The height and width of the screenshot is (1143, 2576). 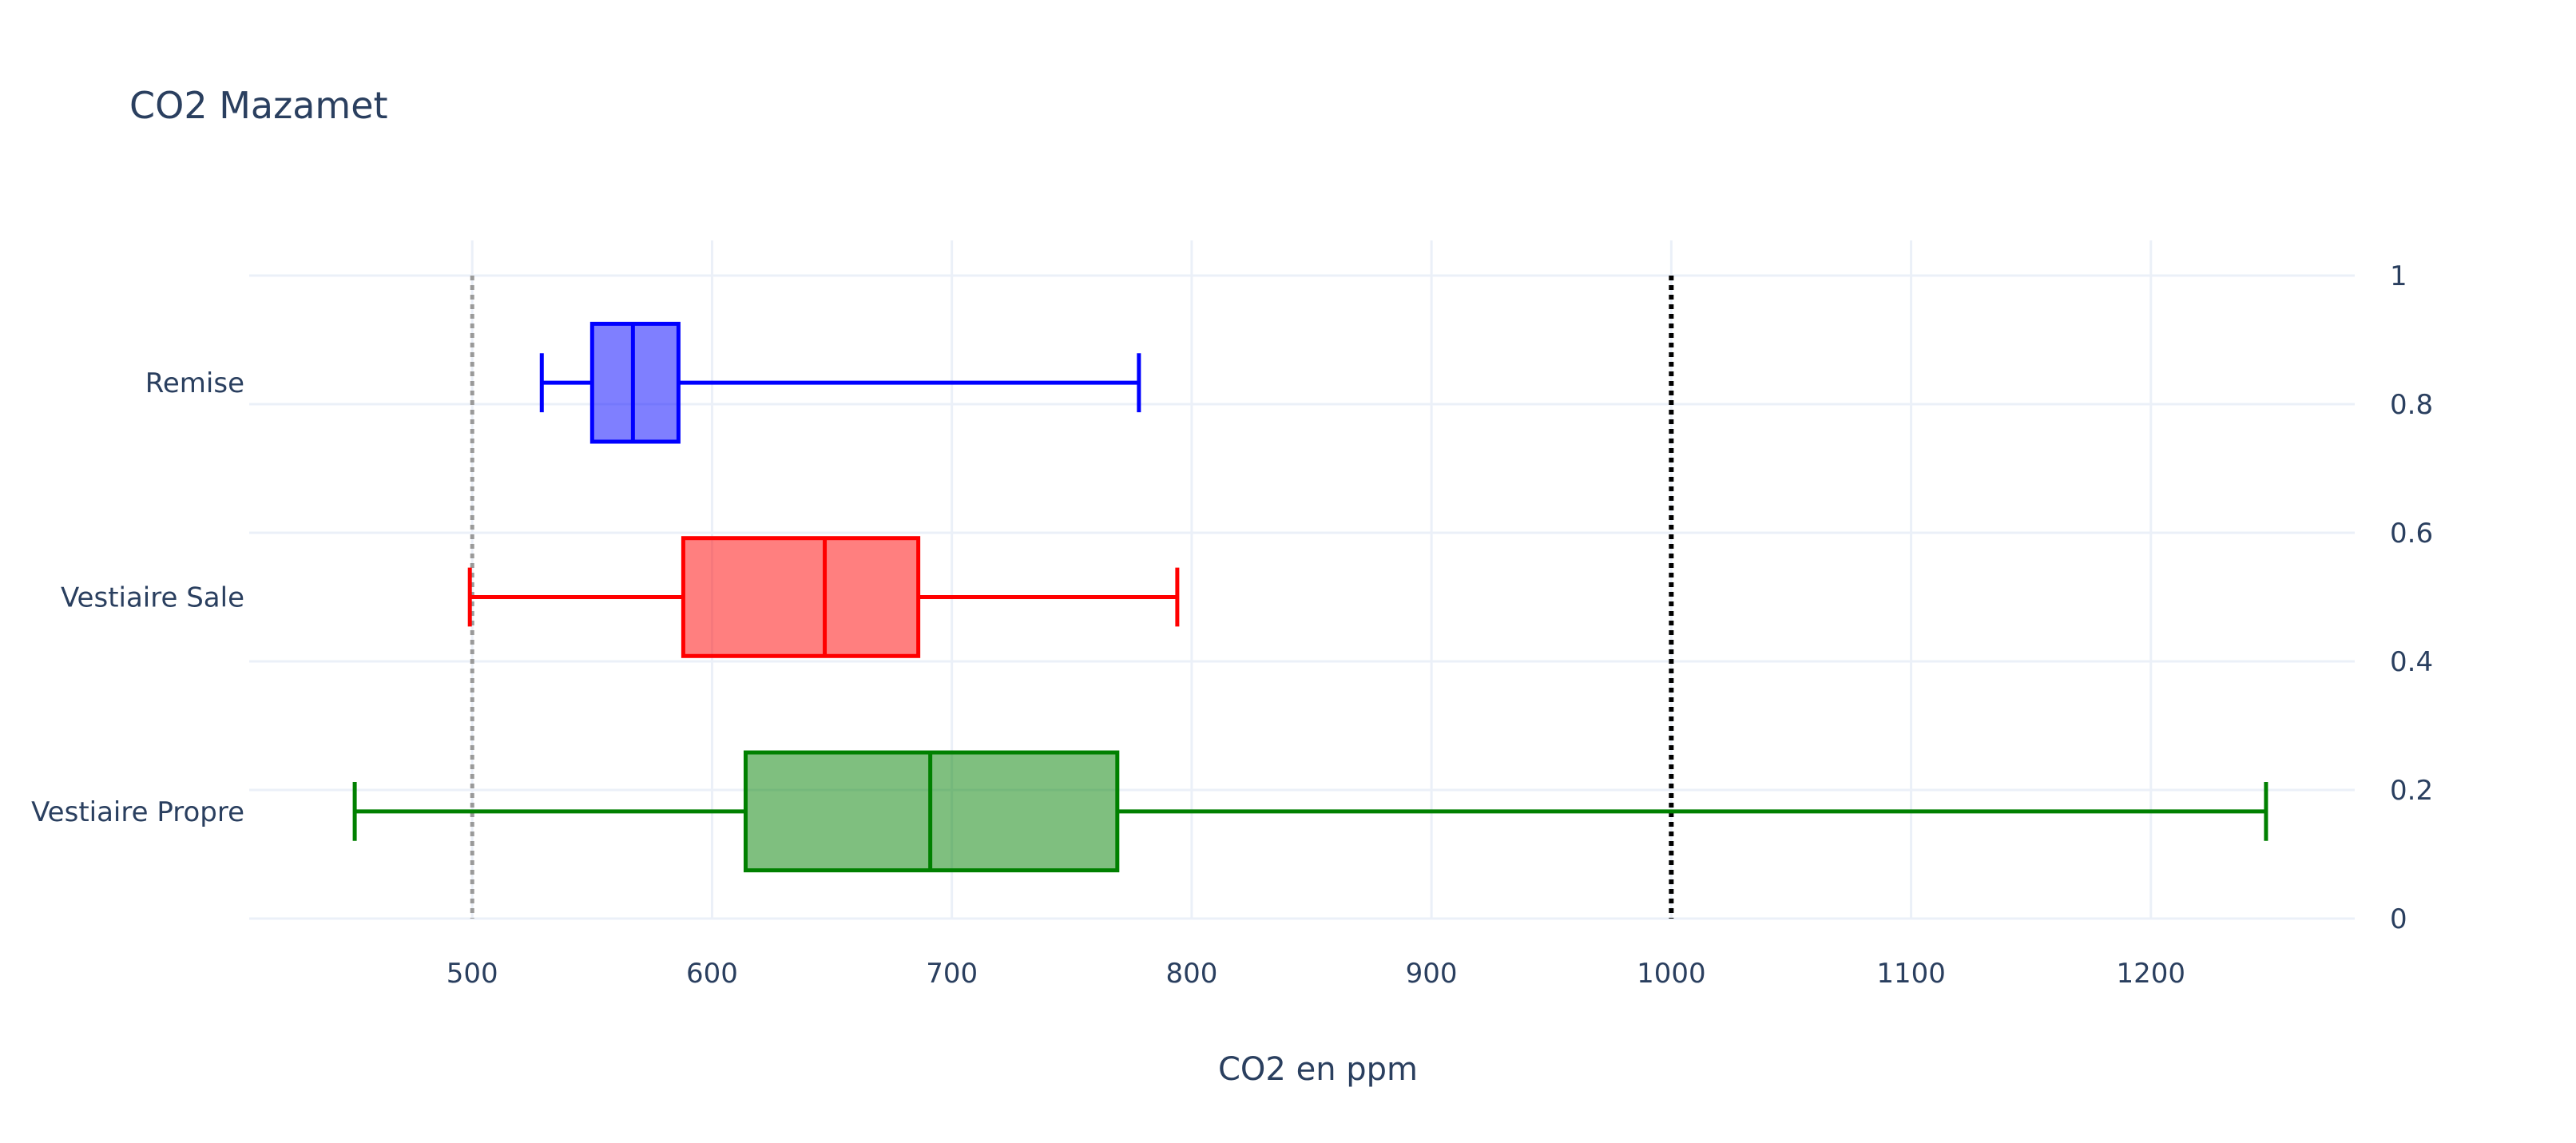 I want to click on y-axis-category-labels: Remise Vestiaire Sale Vestiaire Propre, so click(x=137, y=597).